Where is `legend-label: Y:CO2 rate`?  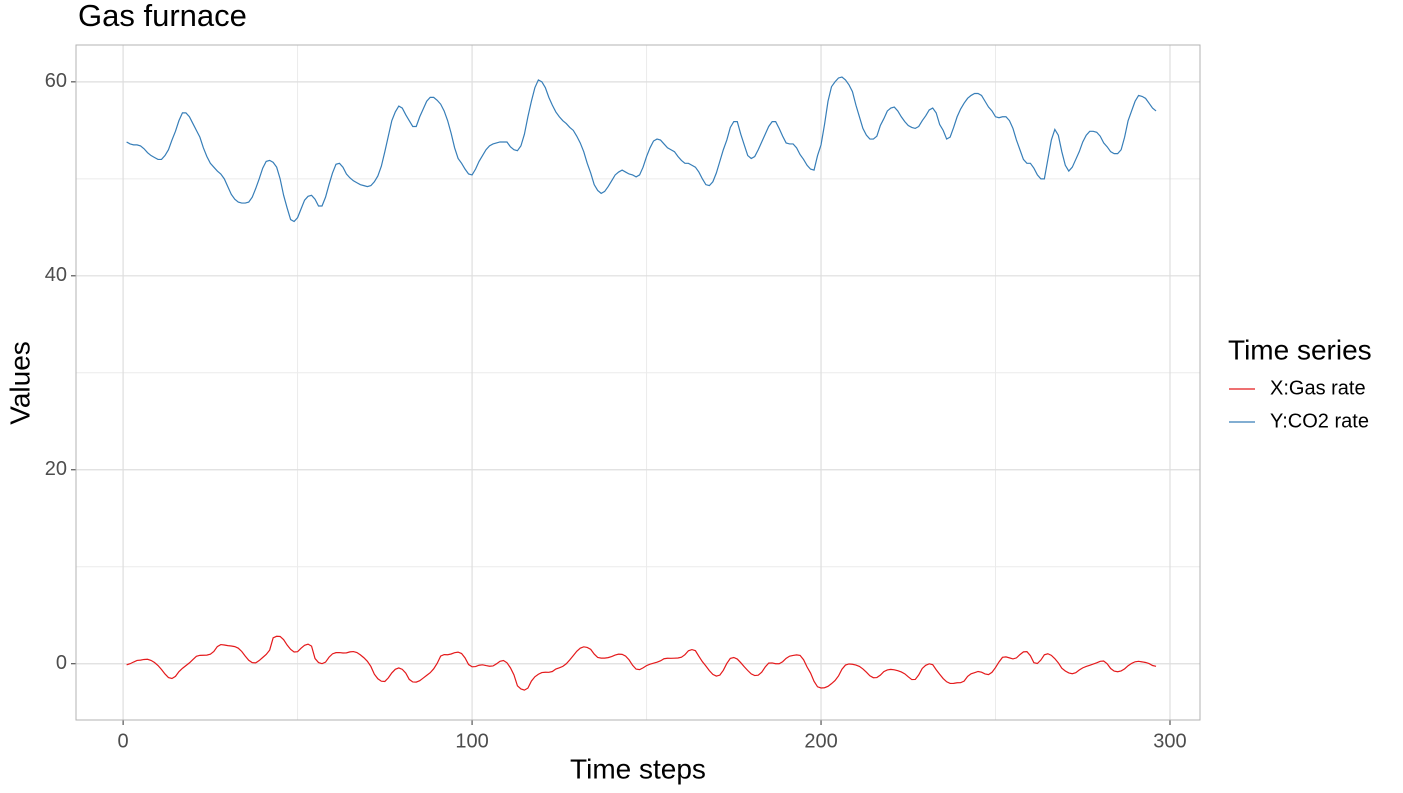
legend-label: Y:CO2 rate is located at coordinates (1319, 421).